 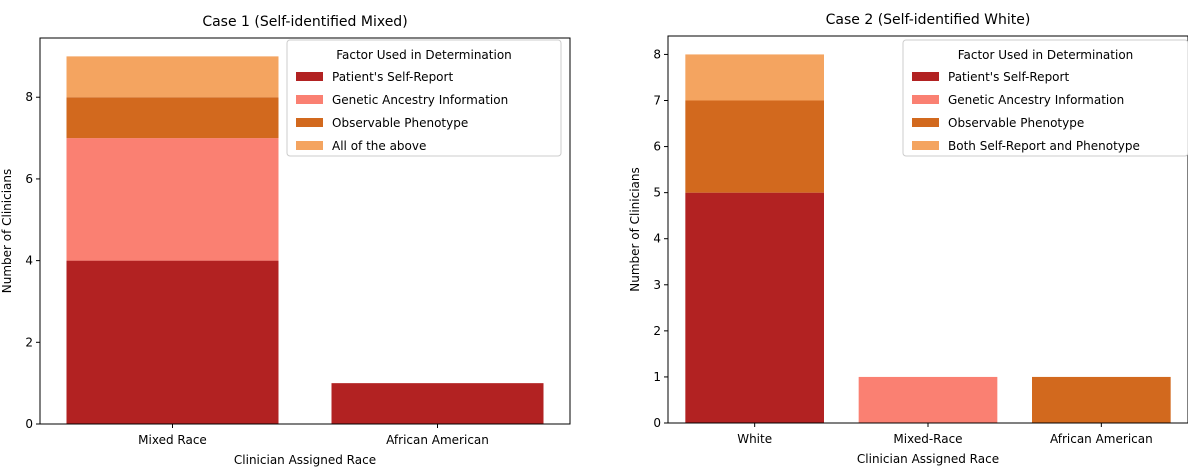 I want to click on chart2-ytick-label: 1, so click(x=657, y=377).